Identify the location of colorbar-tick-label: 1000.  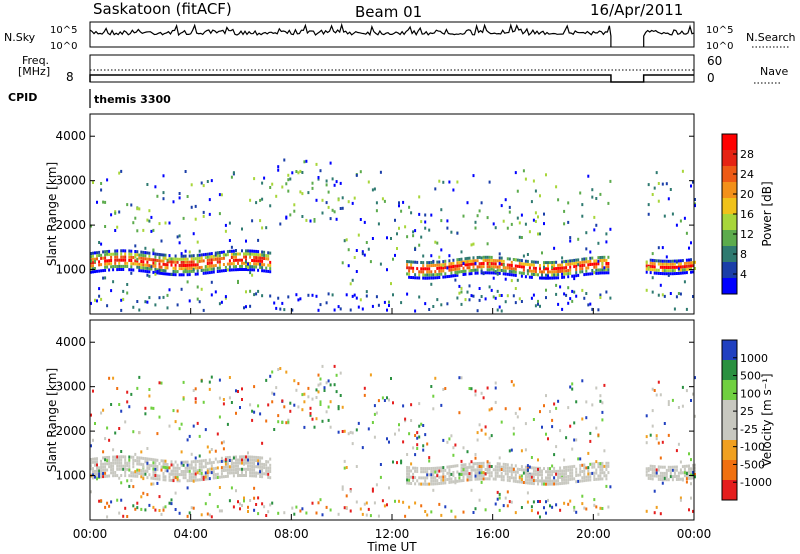
(754, 358).